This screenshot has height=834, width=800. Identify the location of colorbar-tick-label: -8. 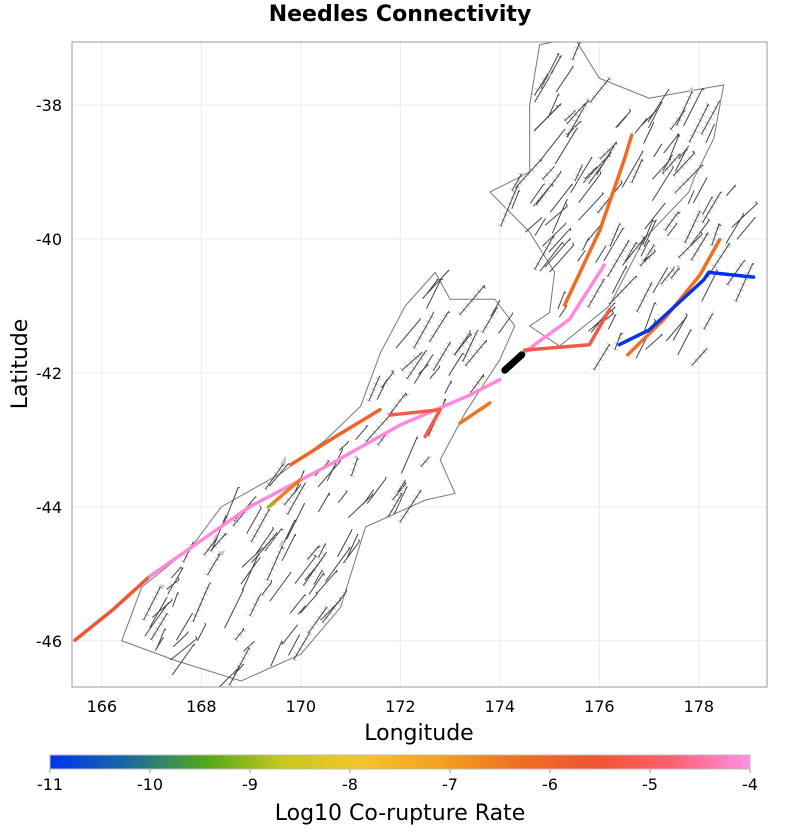
(350, 784).